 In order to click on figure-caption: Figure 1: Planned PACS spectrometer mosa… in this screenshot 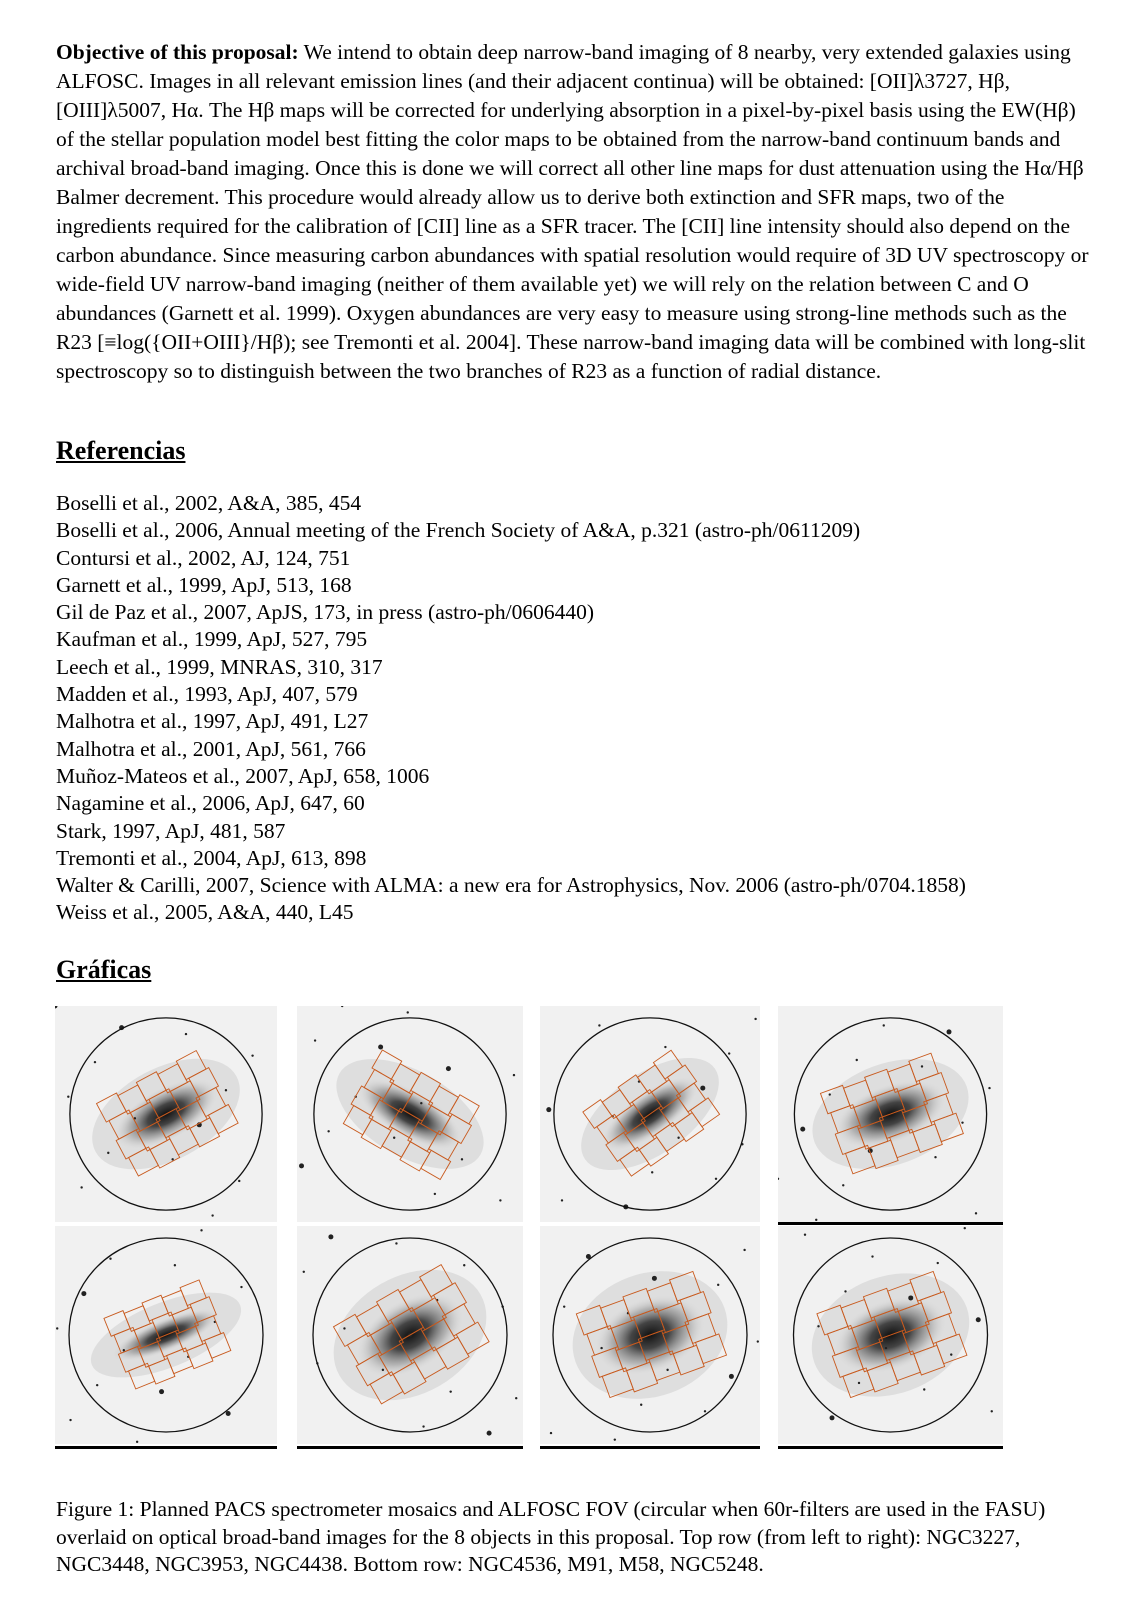, I will do `click(551, 1536)`.